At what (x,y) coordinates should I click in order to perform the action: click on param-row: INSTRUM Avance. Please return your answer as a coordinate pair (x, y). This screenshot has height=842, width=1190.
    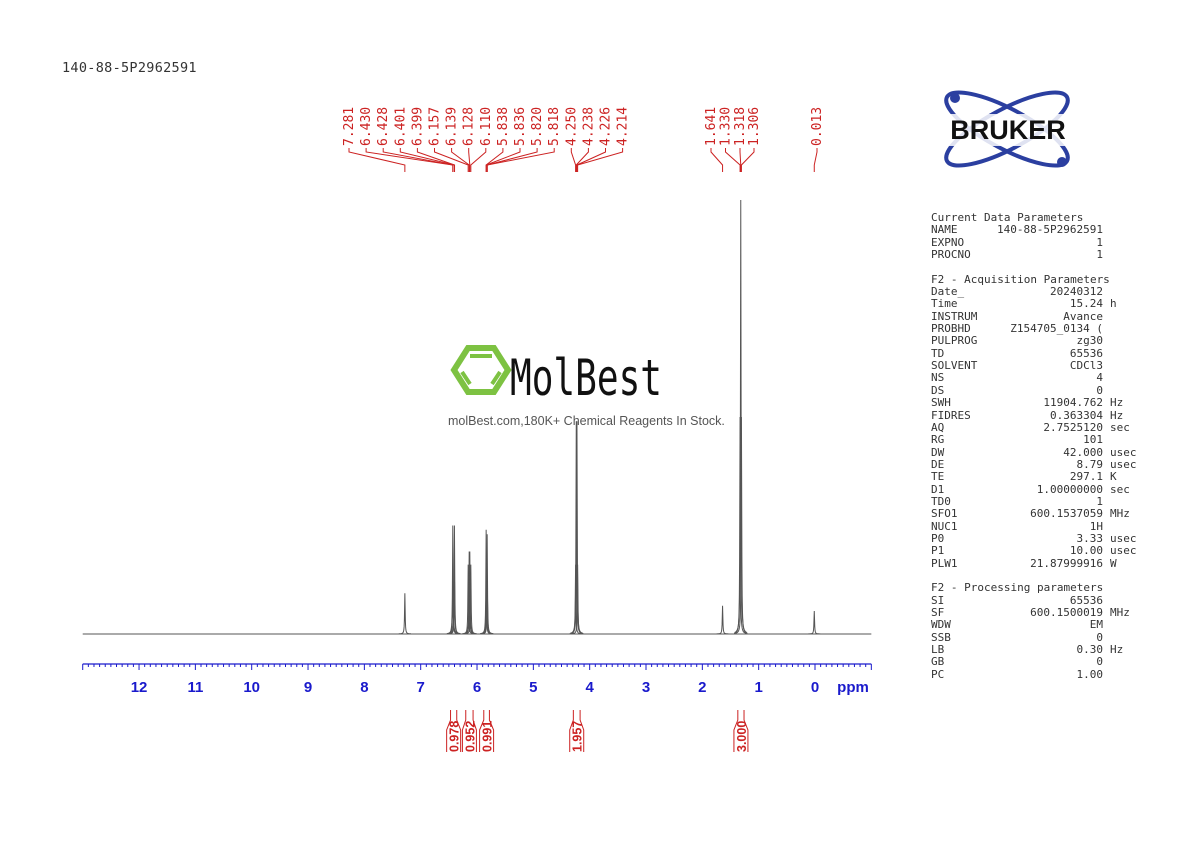
    Looking at the image, I should click on (1034, 316).